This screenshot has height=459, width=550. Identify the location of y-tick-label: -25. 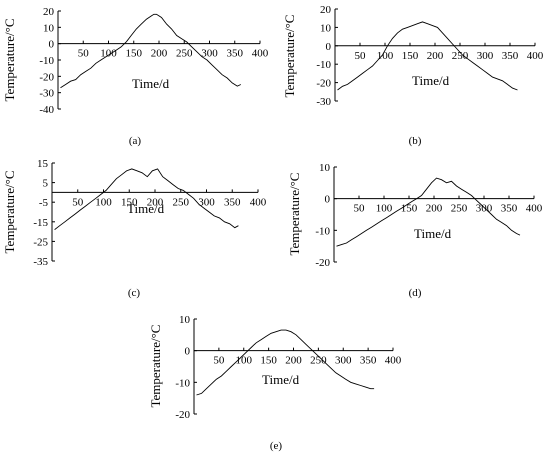
(40, 242).